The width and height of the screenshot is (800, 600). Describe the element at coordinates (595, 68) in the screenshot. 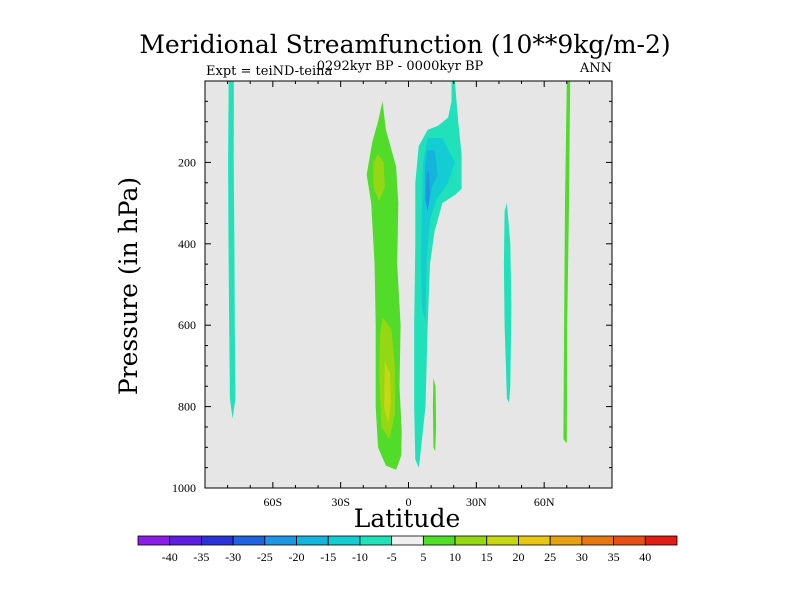

I see `season-label: ANN` at that location.